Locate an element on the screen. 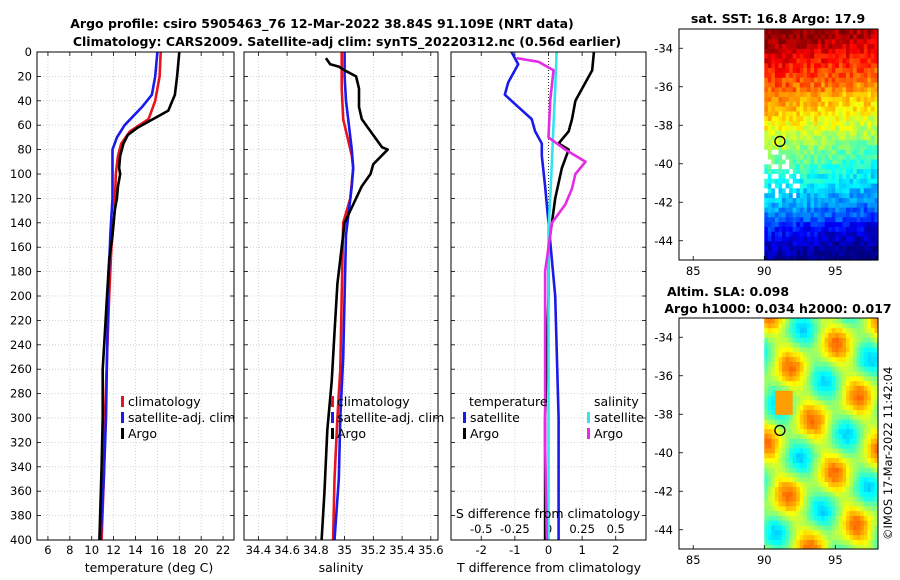 The image size is (900, 580). legend-swatch-sal-satellite is located at coordinates (588, 417).